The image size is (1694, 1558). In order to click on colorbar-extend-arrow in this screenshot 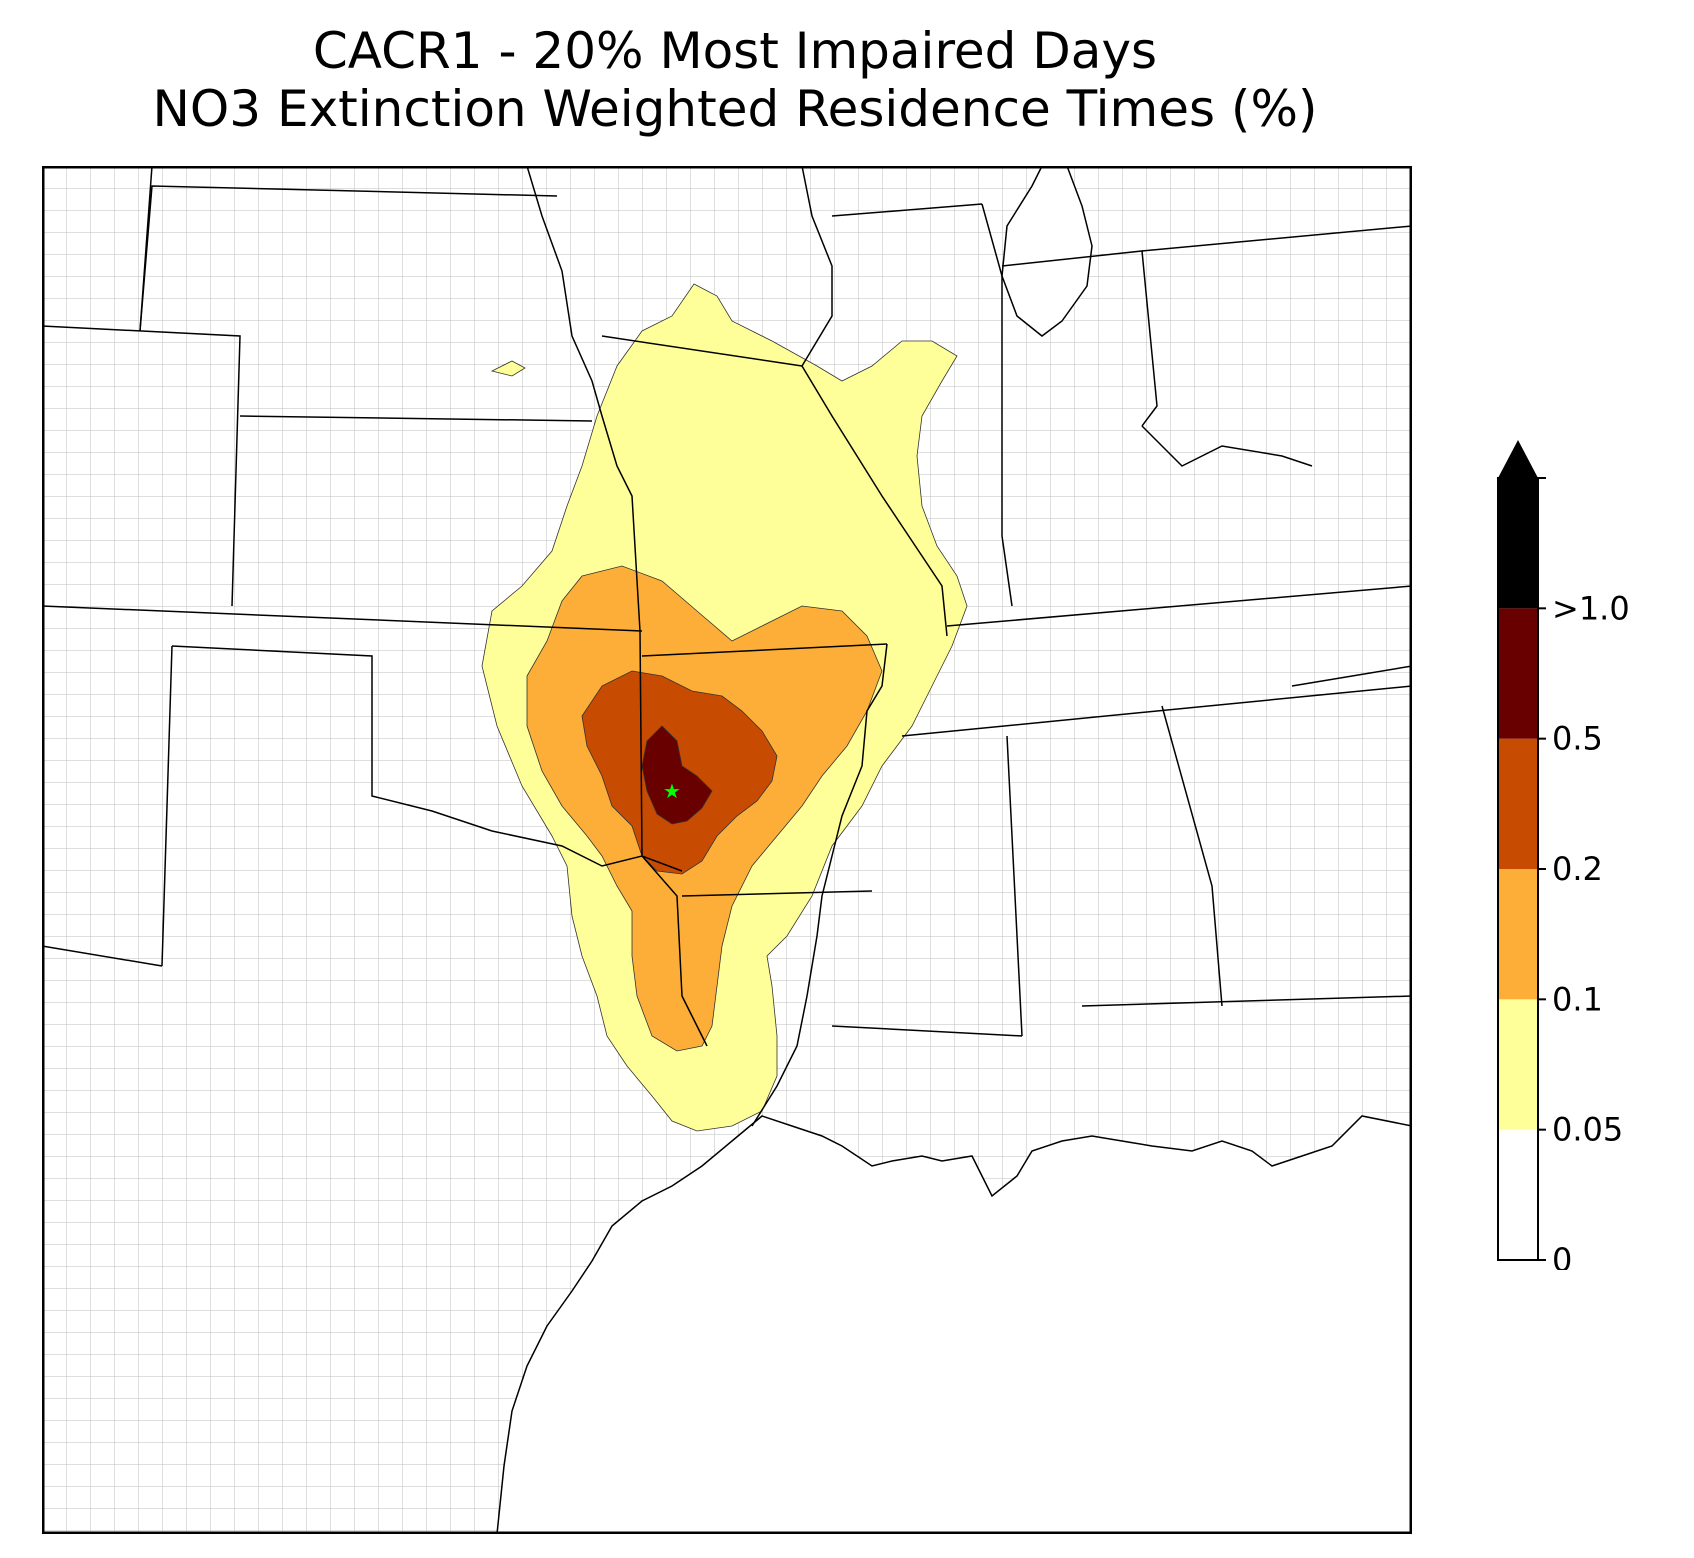, I will do `click(1518, 459)`.